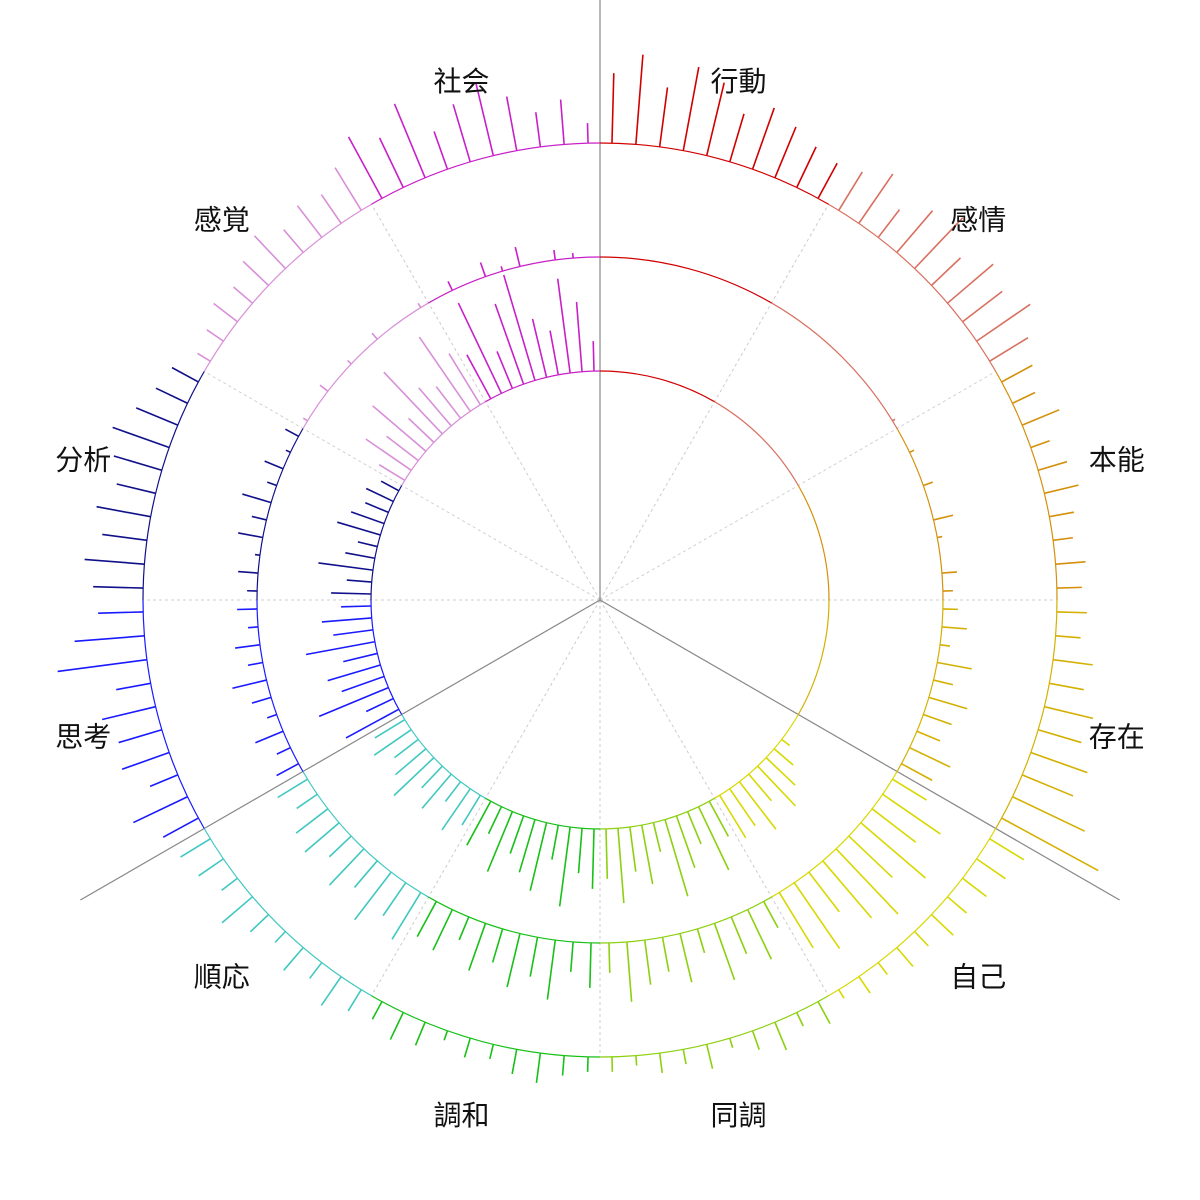 The image size is (1200, 1200). I want to click on sector-label: 同調, so click(738, 1115).